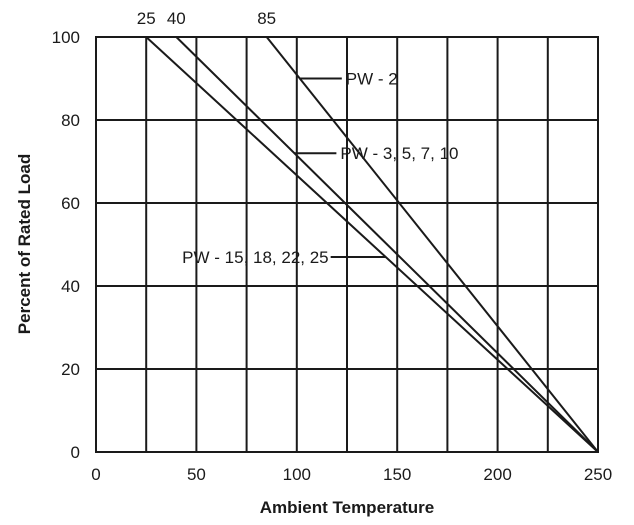 The height and width of the screenshot is (525, 634). I want to click on series-label: PW - 2, so click(372, 79).